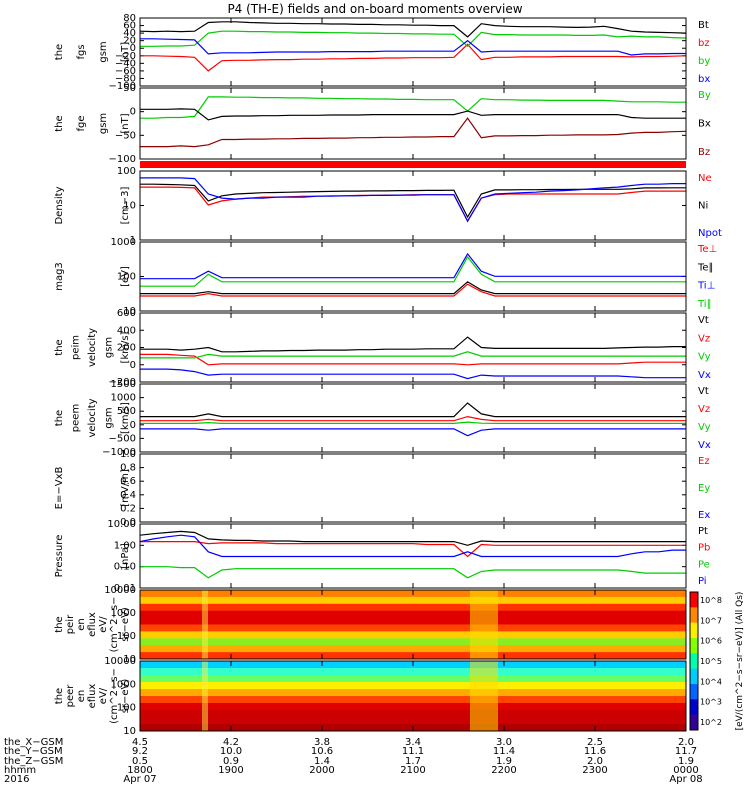 This screenshot has width=750, height=800. I want to click on legend-peem-velocity-0: Vt, so click(703, 391).